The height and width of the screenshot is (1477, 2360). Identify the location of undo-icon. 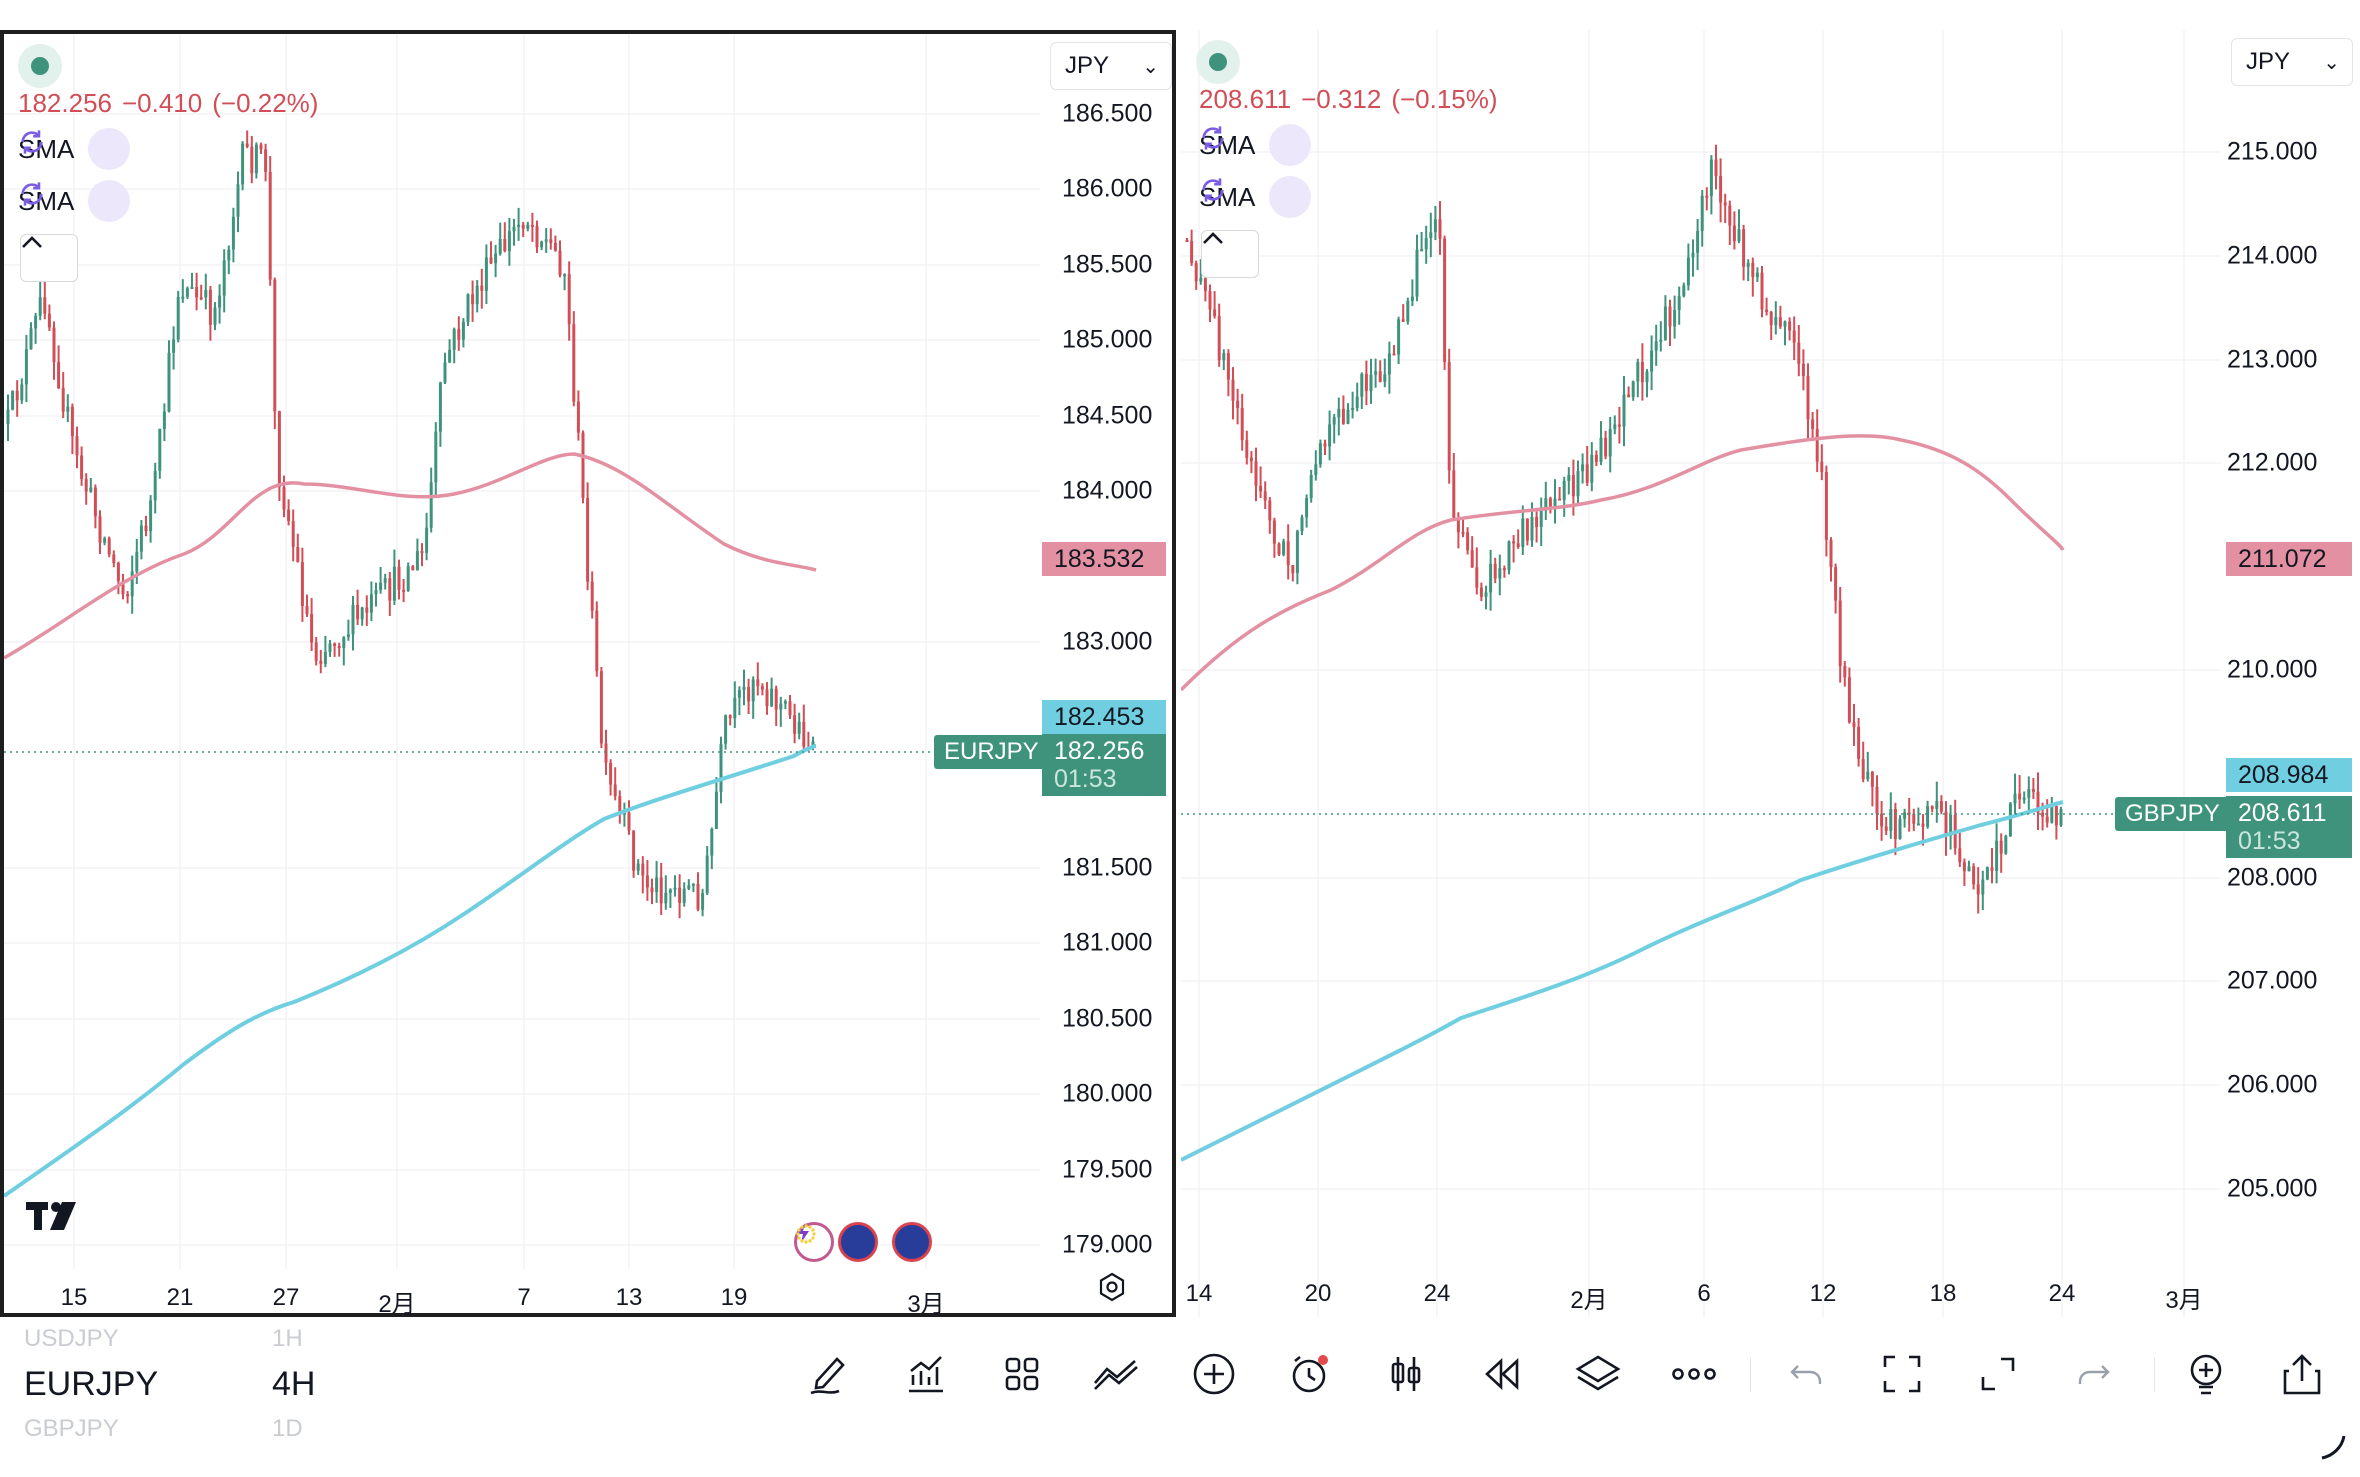
(1806, 1374).